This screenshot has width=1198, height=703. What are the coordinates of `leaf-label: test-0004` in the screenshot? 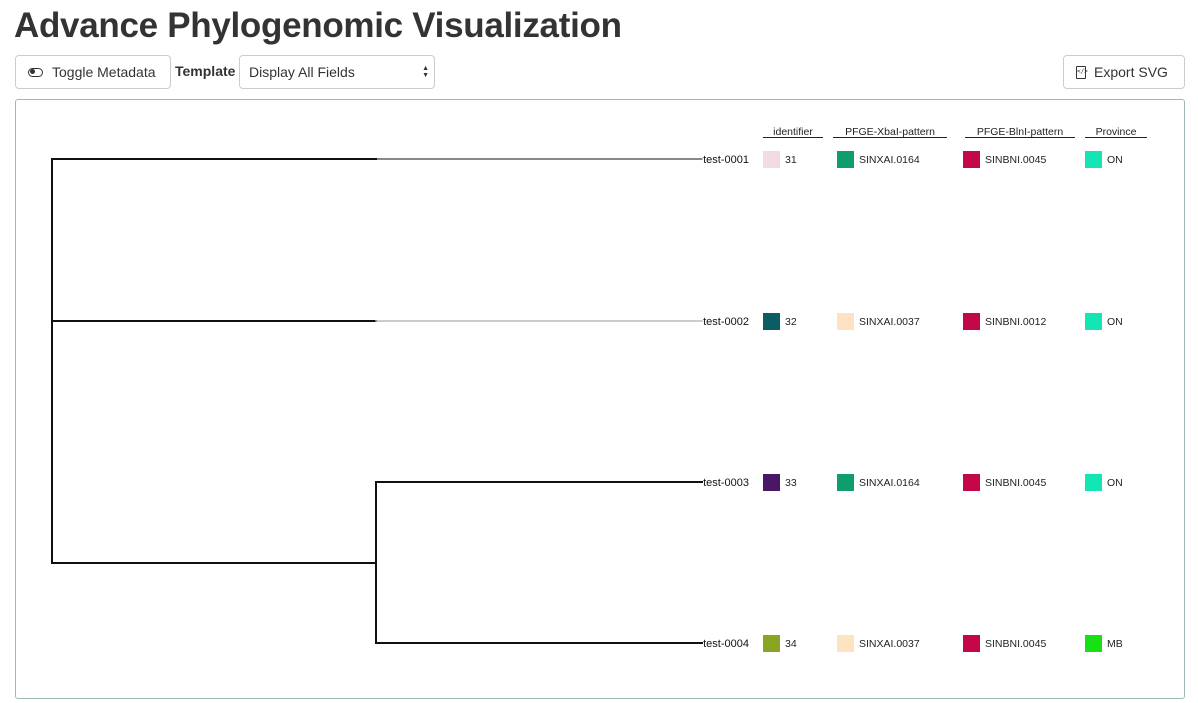 It's located at (726, 644).